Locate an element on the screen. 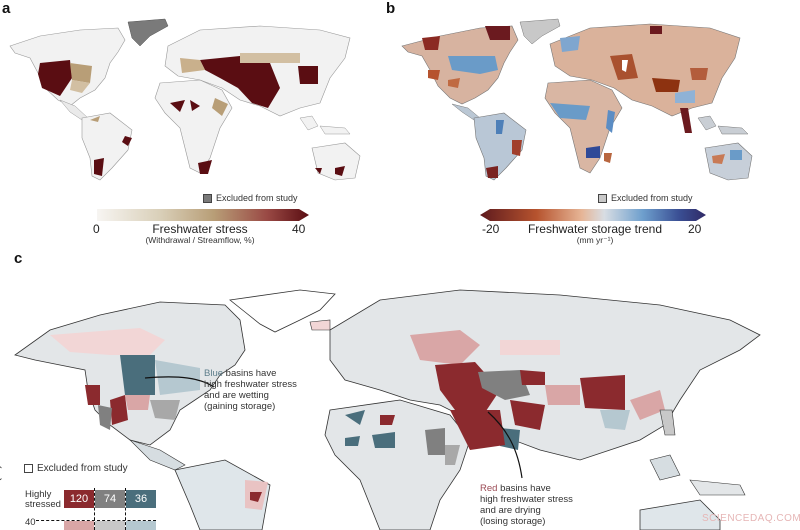  legend-excluded-a: Excluded from study is located at coordinates (250, 198).